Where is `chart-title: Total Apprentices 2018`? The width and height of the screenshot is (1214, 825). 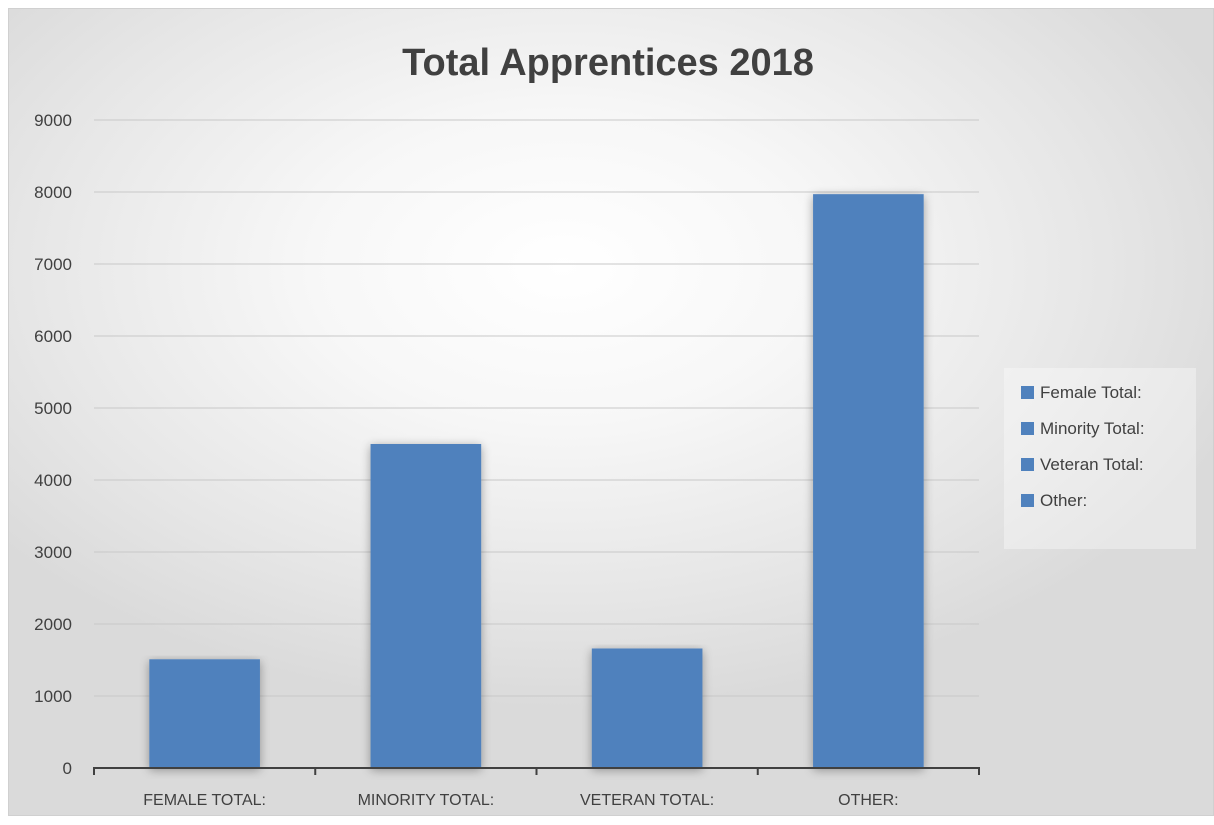
chart-title: Total Apprentices 2018 is located at coordinates (608, 63).